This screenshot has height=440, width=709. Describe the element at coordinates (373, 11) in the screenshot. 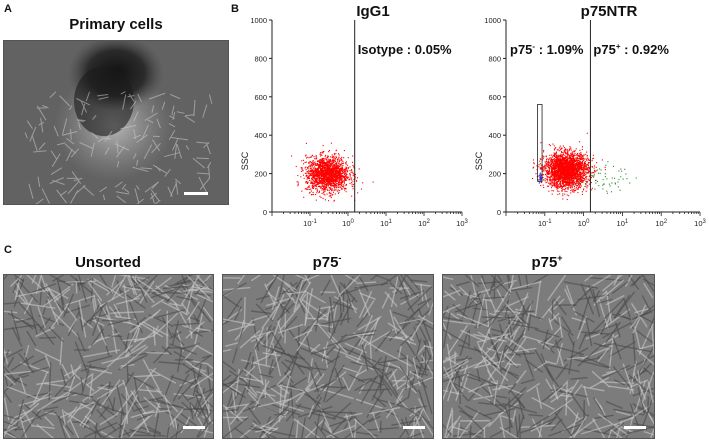

I see `igg1-plot-title: IgG1` at that location.